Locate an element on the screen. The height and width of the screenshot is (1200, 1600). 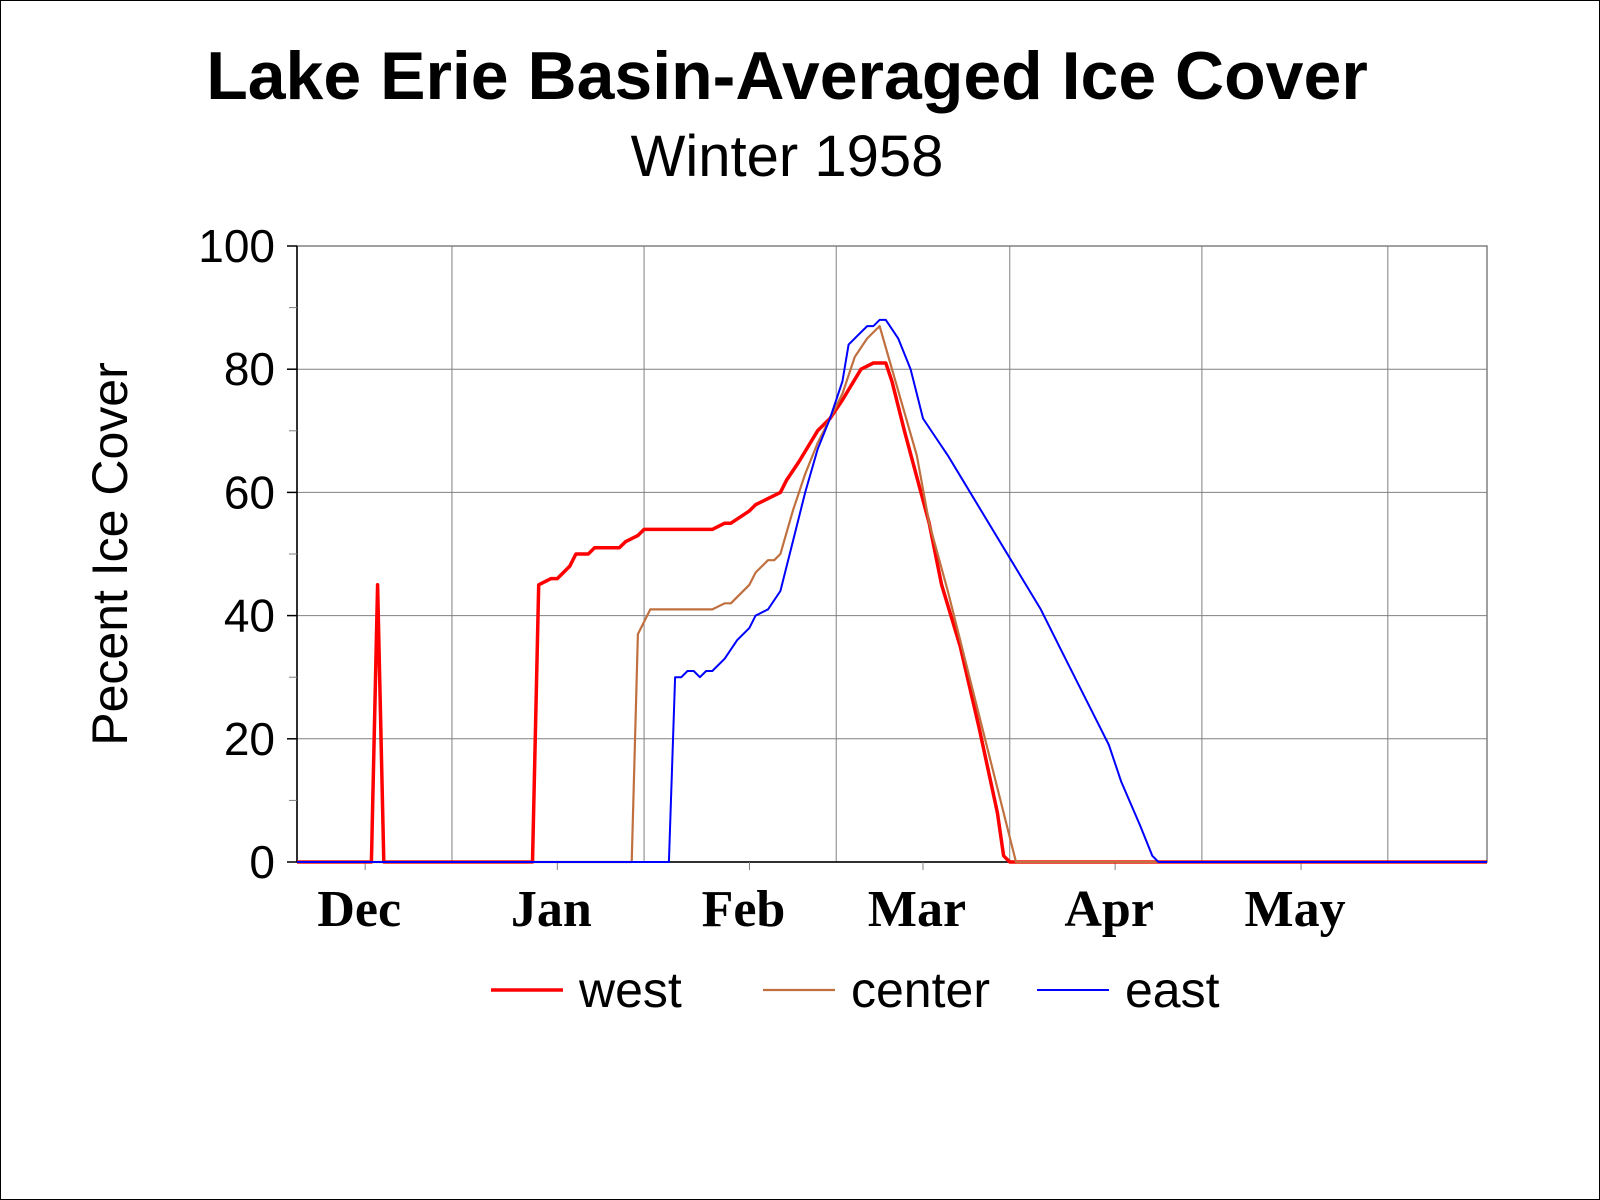
legend-label-east: east is located at coordinates (1172, 990).